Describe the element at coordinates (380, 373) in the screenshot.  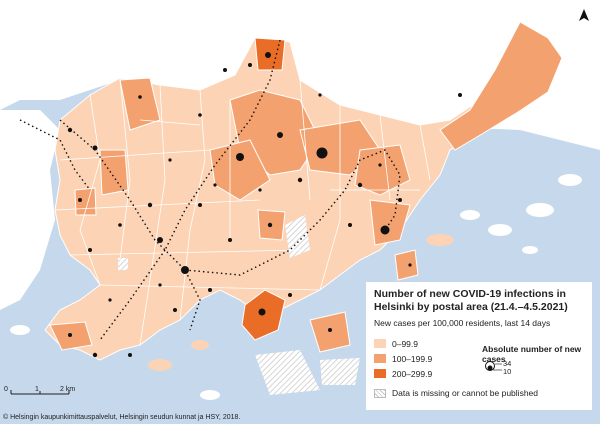
I see `legend-swatch-high` at that location.